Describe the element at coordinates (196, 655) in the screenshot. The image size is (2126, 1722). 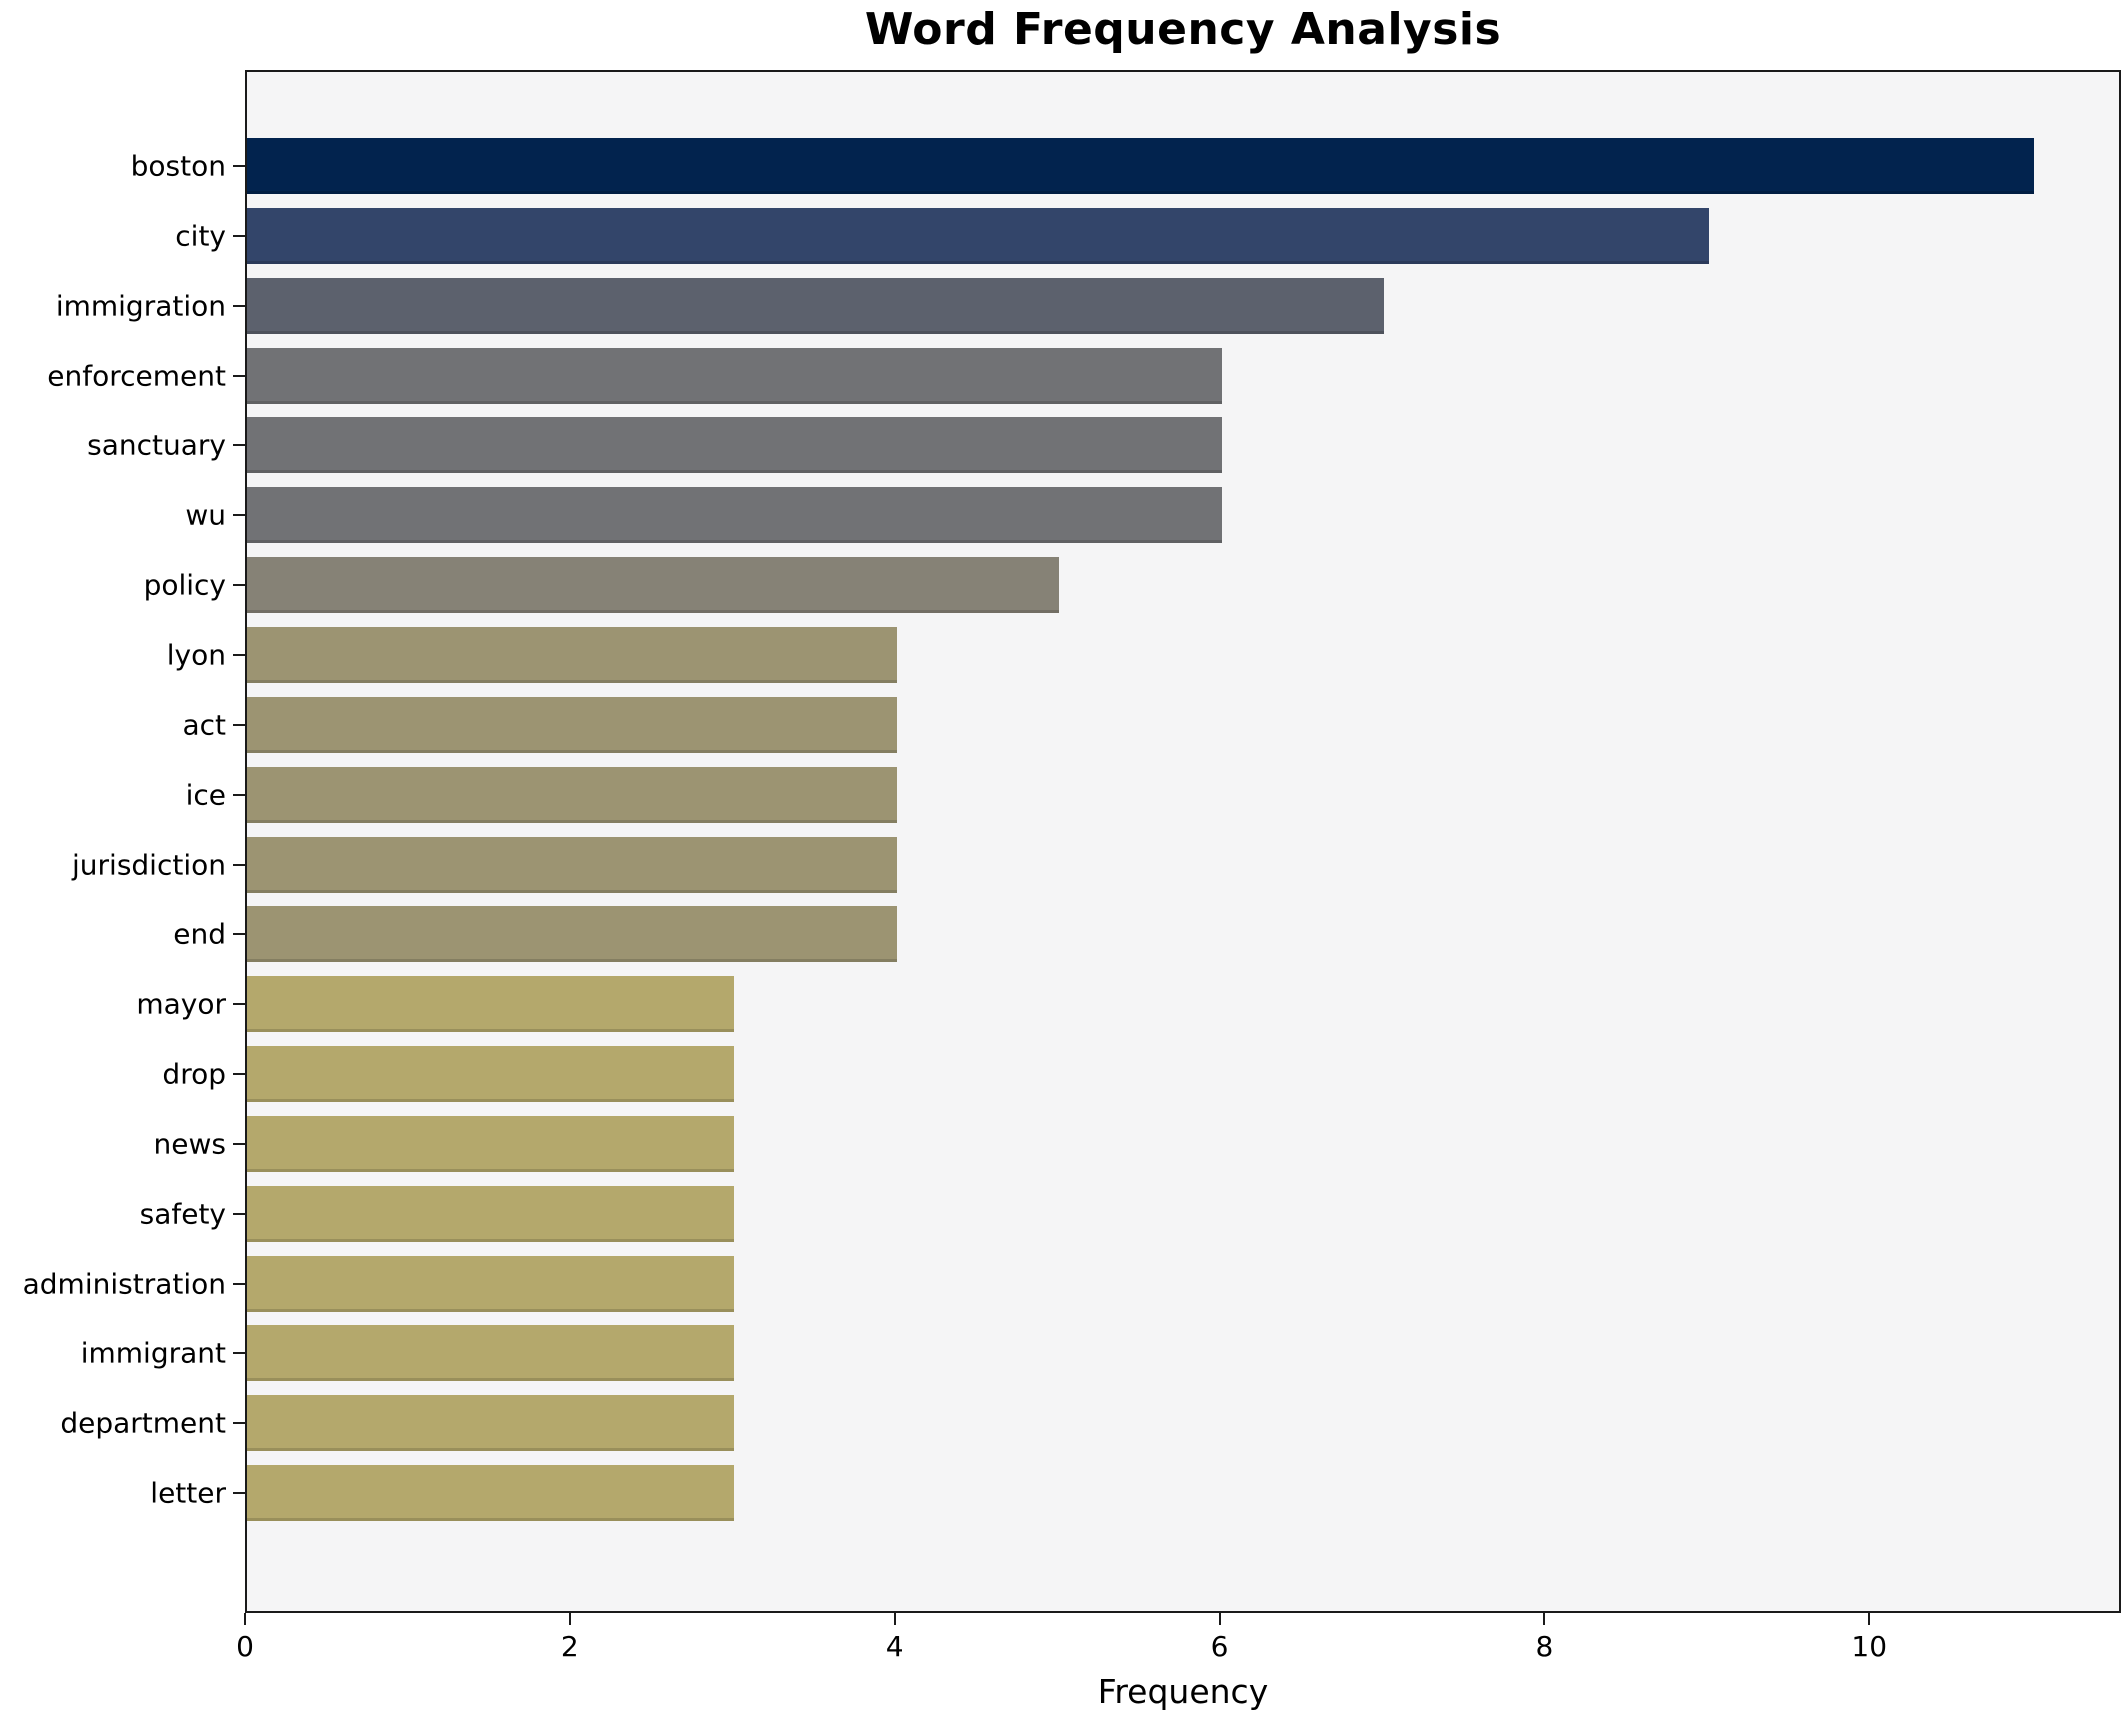
I see `ylabel-lyon: lyon` at that location.